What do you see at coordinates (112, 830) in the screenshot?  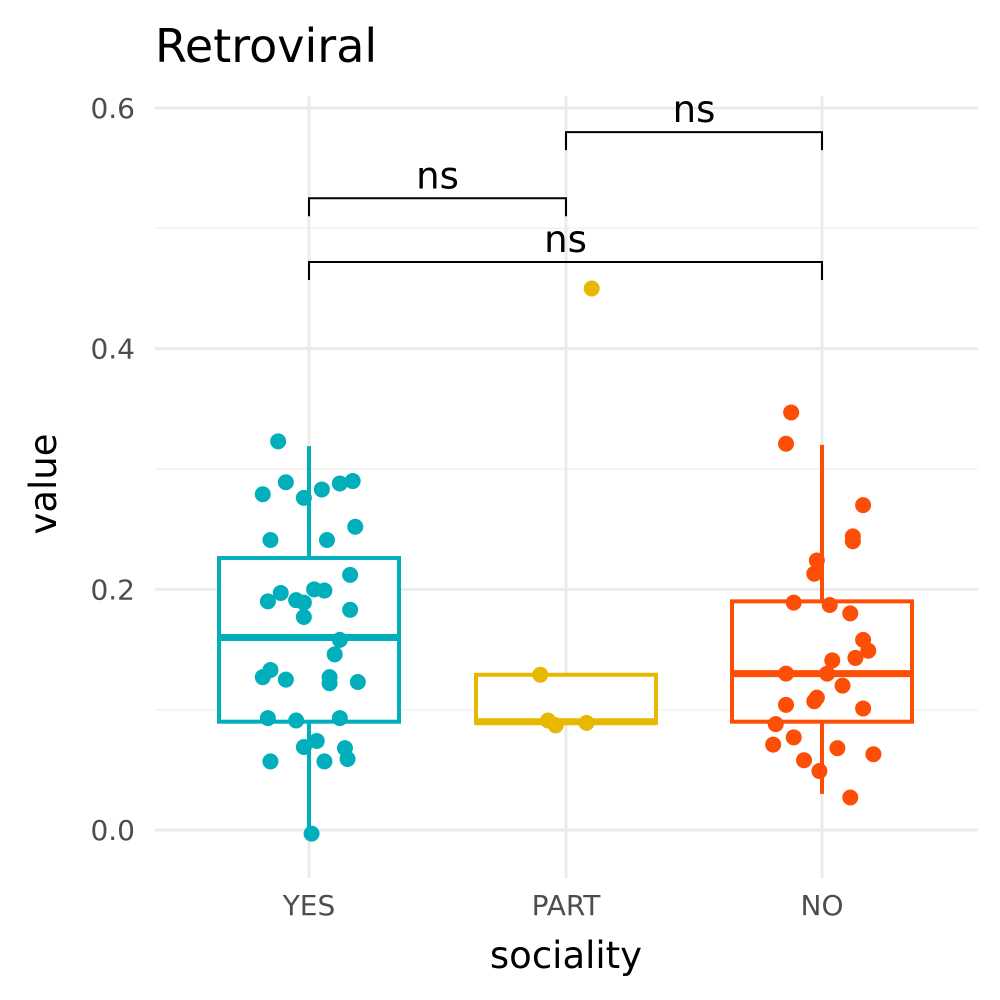 I see `y-tick-label: 0.0` at bounding box center [112, 830].